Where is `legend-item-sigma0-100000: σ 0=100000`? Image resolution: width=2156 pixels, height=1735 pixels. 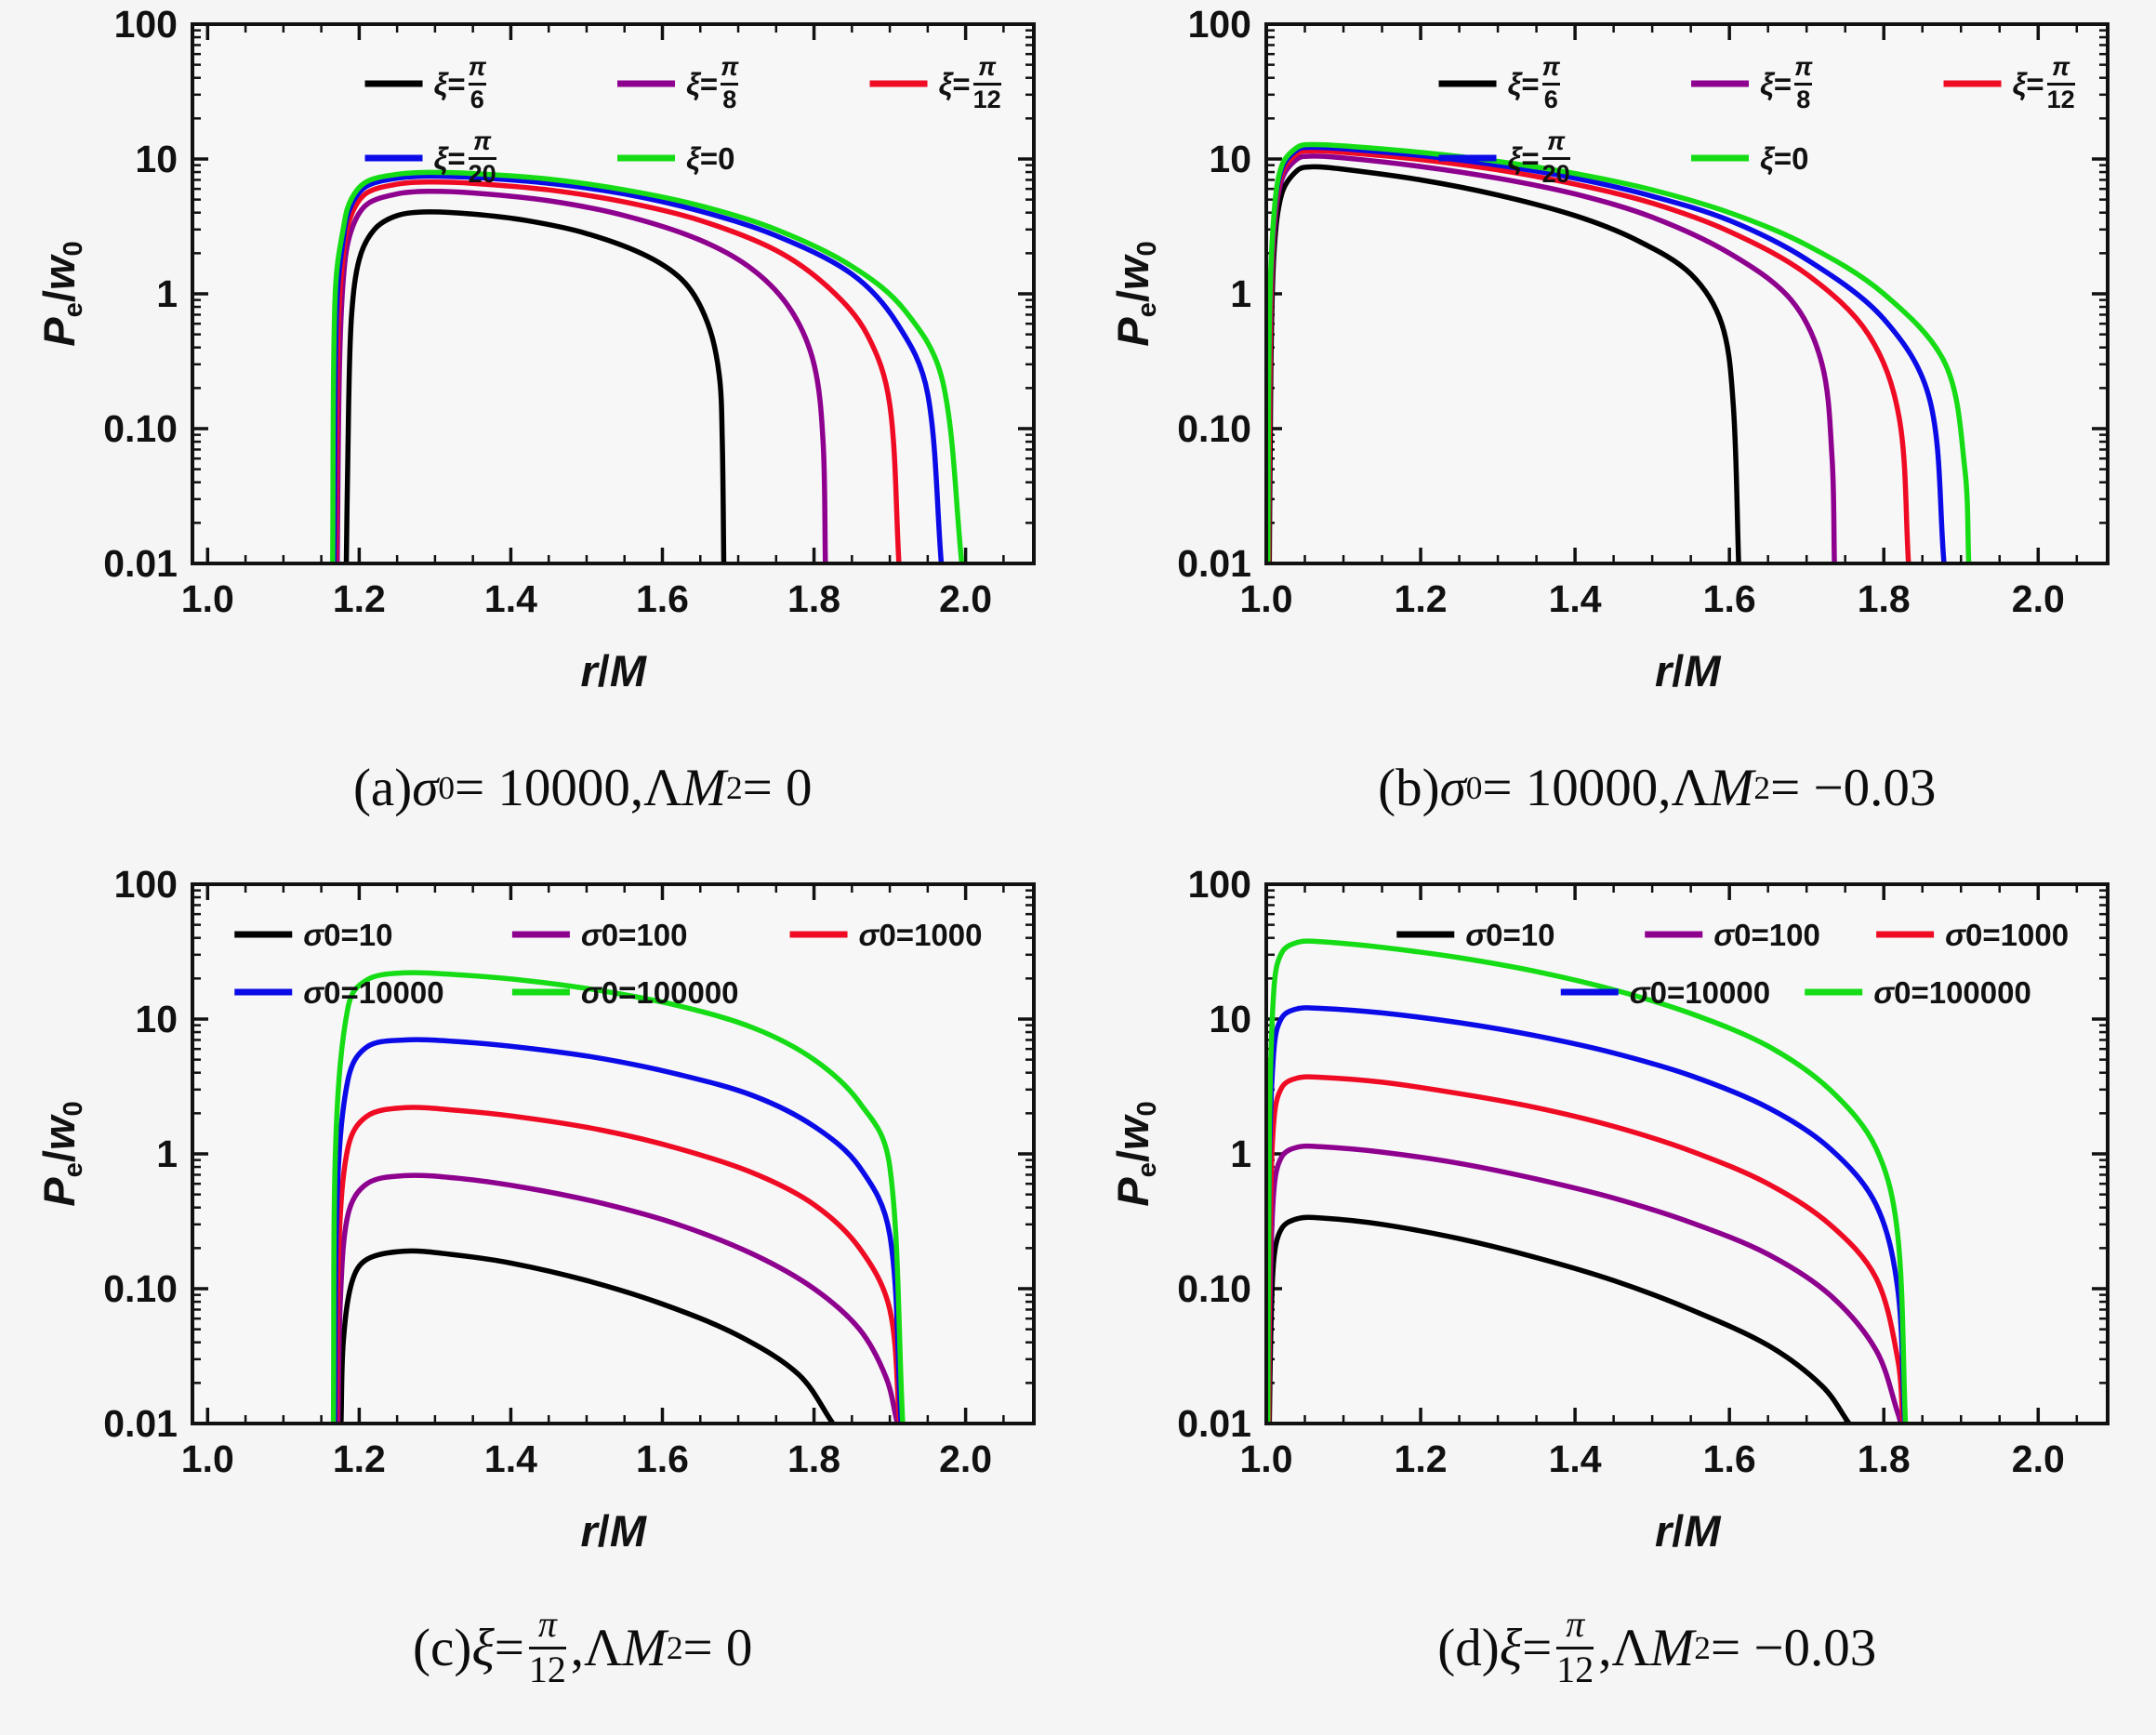
legend-item-sigma0-100000: σ 0=100000 is located at coordinates (659, 992).